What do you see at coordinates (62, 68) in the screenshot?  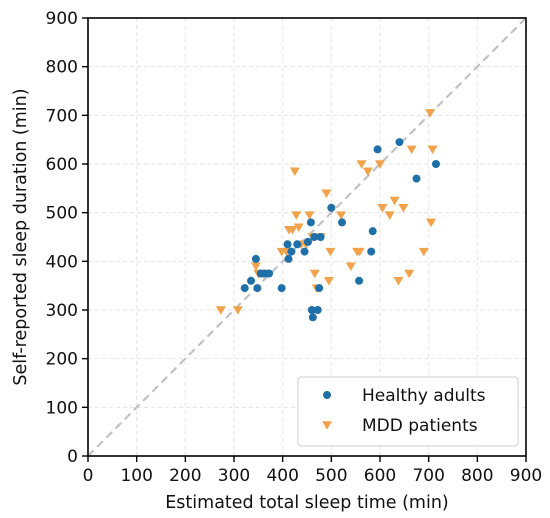 I see `y-tick-label: 800` at bounding box center [62, 68].